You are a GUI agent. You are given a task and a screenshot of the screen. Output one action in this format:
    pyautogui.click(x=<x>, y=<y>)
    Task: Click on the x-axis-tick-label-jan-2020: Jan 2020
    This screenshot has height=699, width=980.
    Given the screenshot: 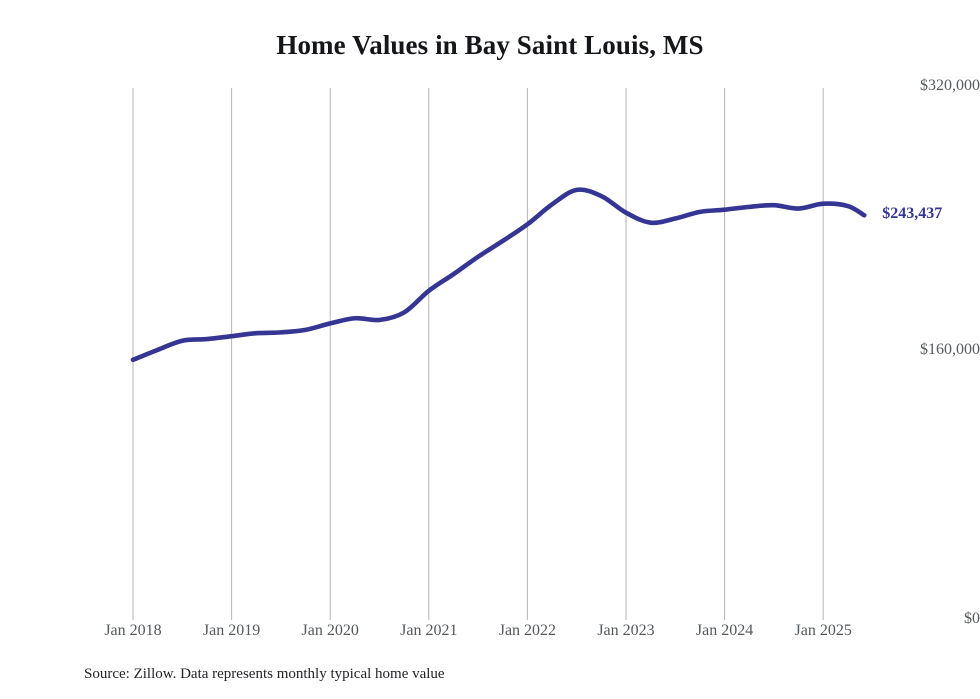 What is the action you would take?
    pyautogui.click(x=330, y=630)
    